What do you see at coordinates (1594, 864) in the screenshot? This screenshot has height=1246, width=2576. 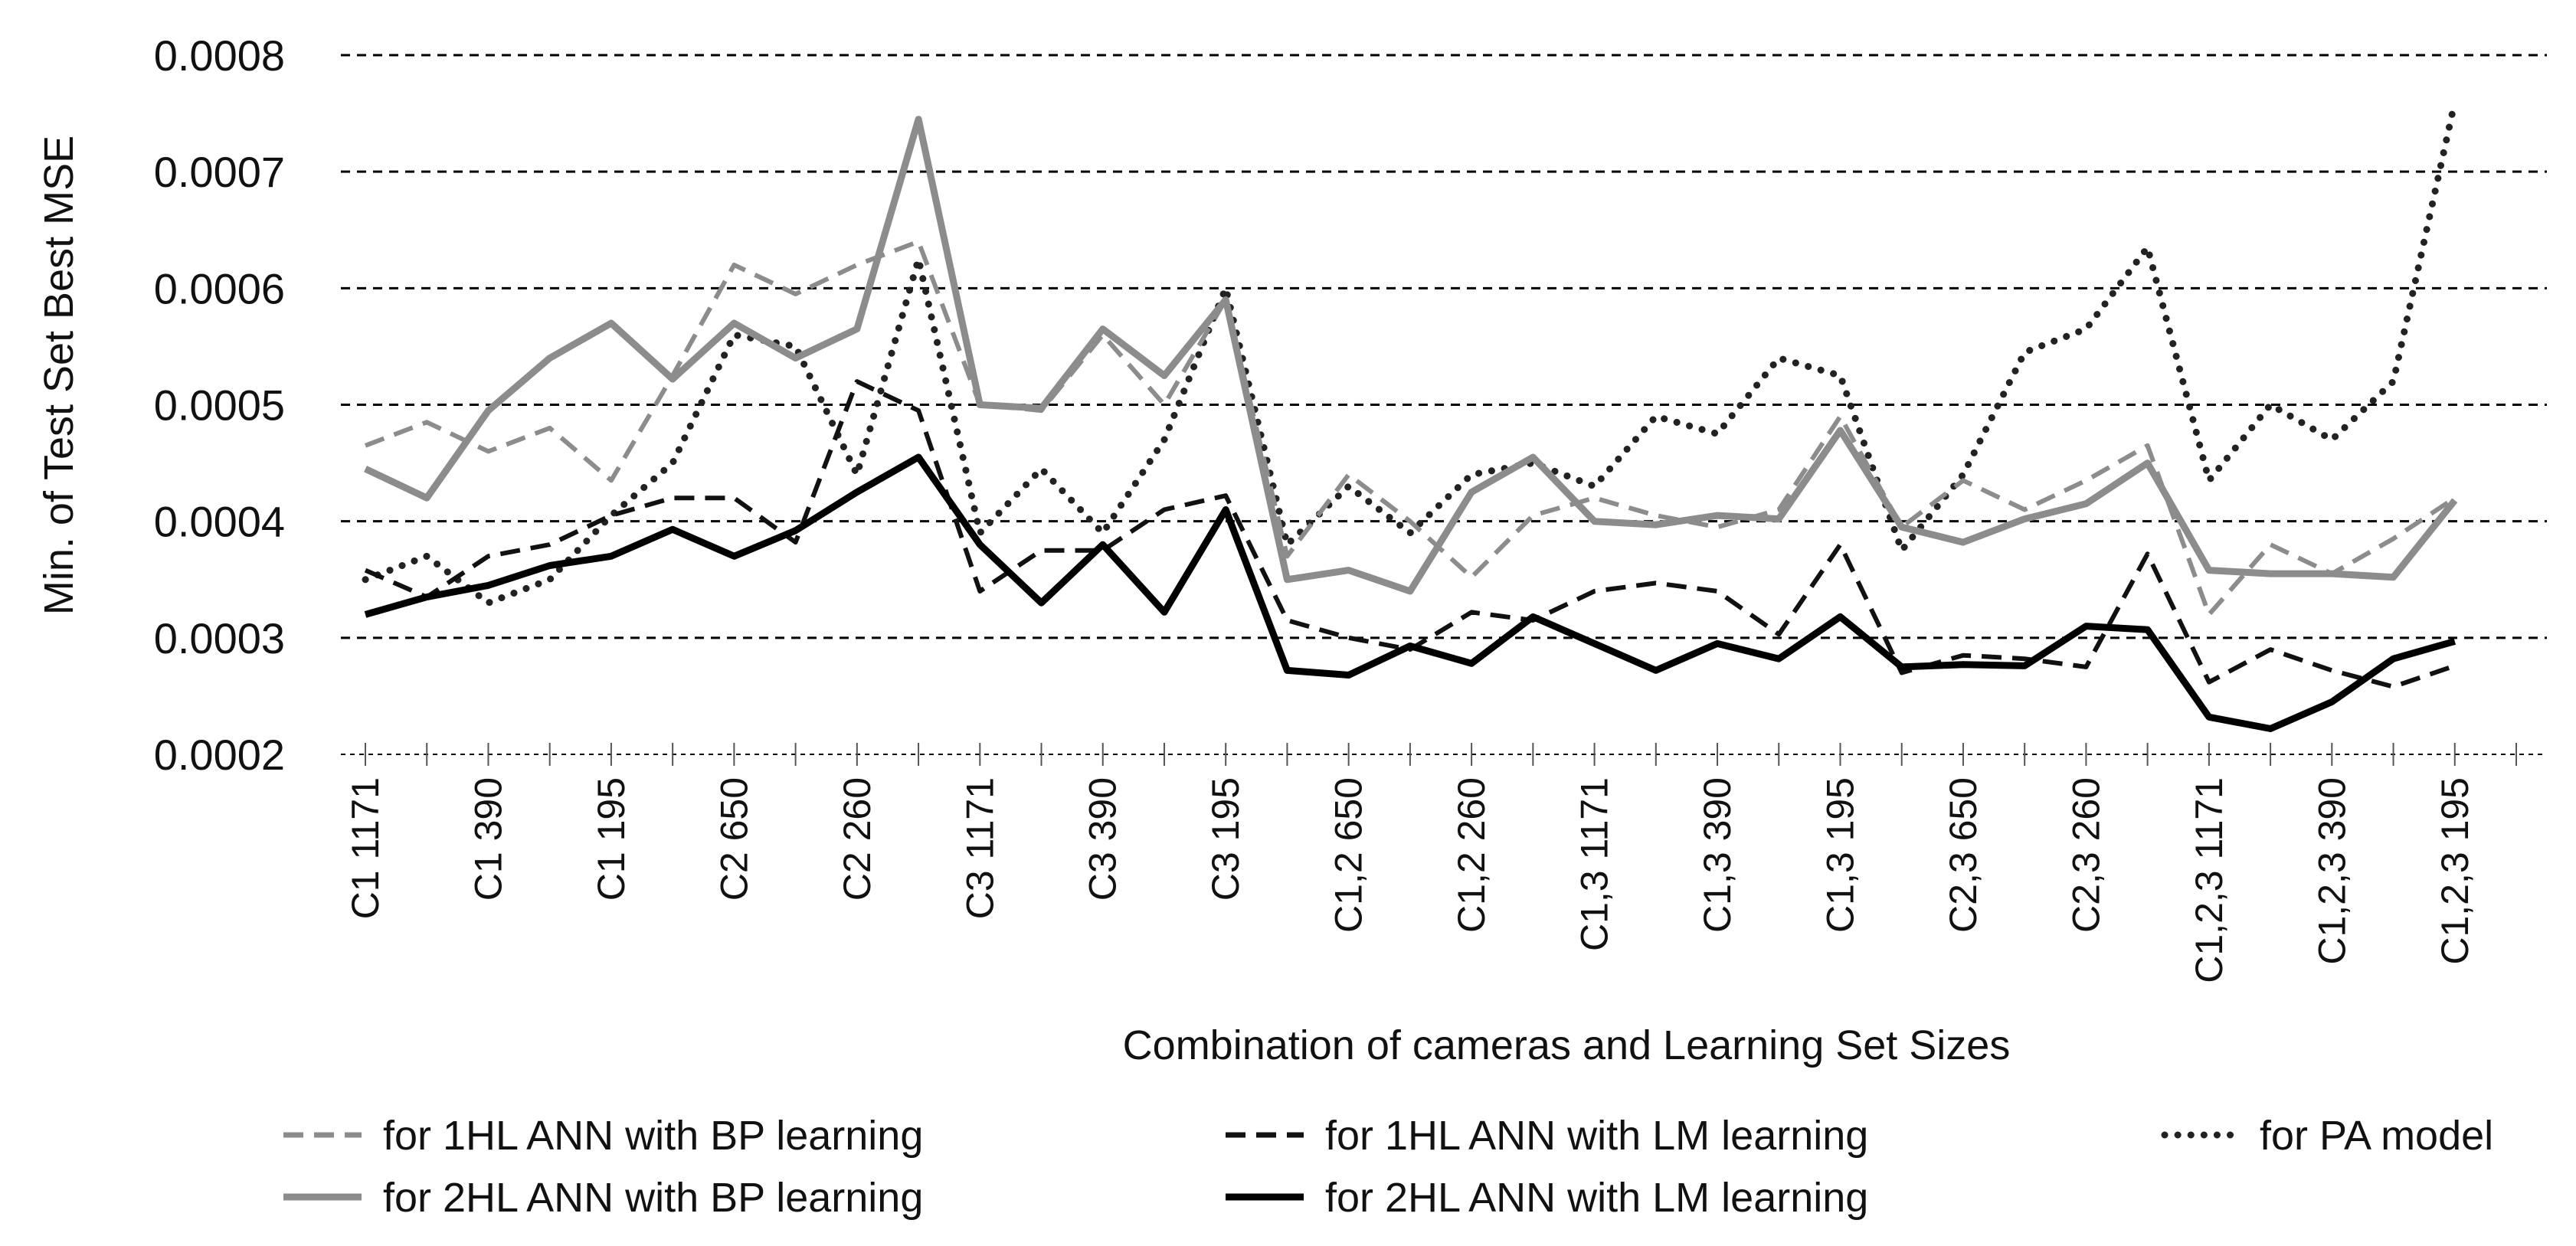 I see `x-tick-label: C1,3 1171` at bounding box center [1594, 864].